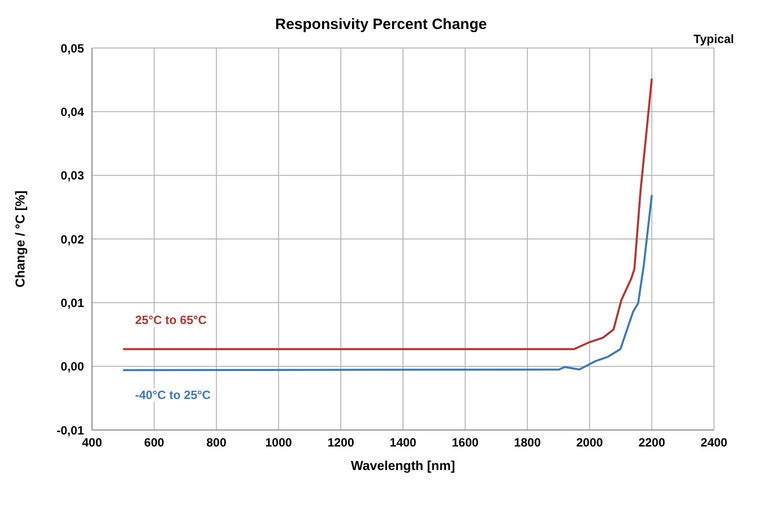  What do you see at coordinates (714, 39) in the screenshot?
I see `text: Typical` at bounding box center [714, 39].